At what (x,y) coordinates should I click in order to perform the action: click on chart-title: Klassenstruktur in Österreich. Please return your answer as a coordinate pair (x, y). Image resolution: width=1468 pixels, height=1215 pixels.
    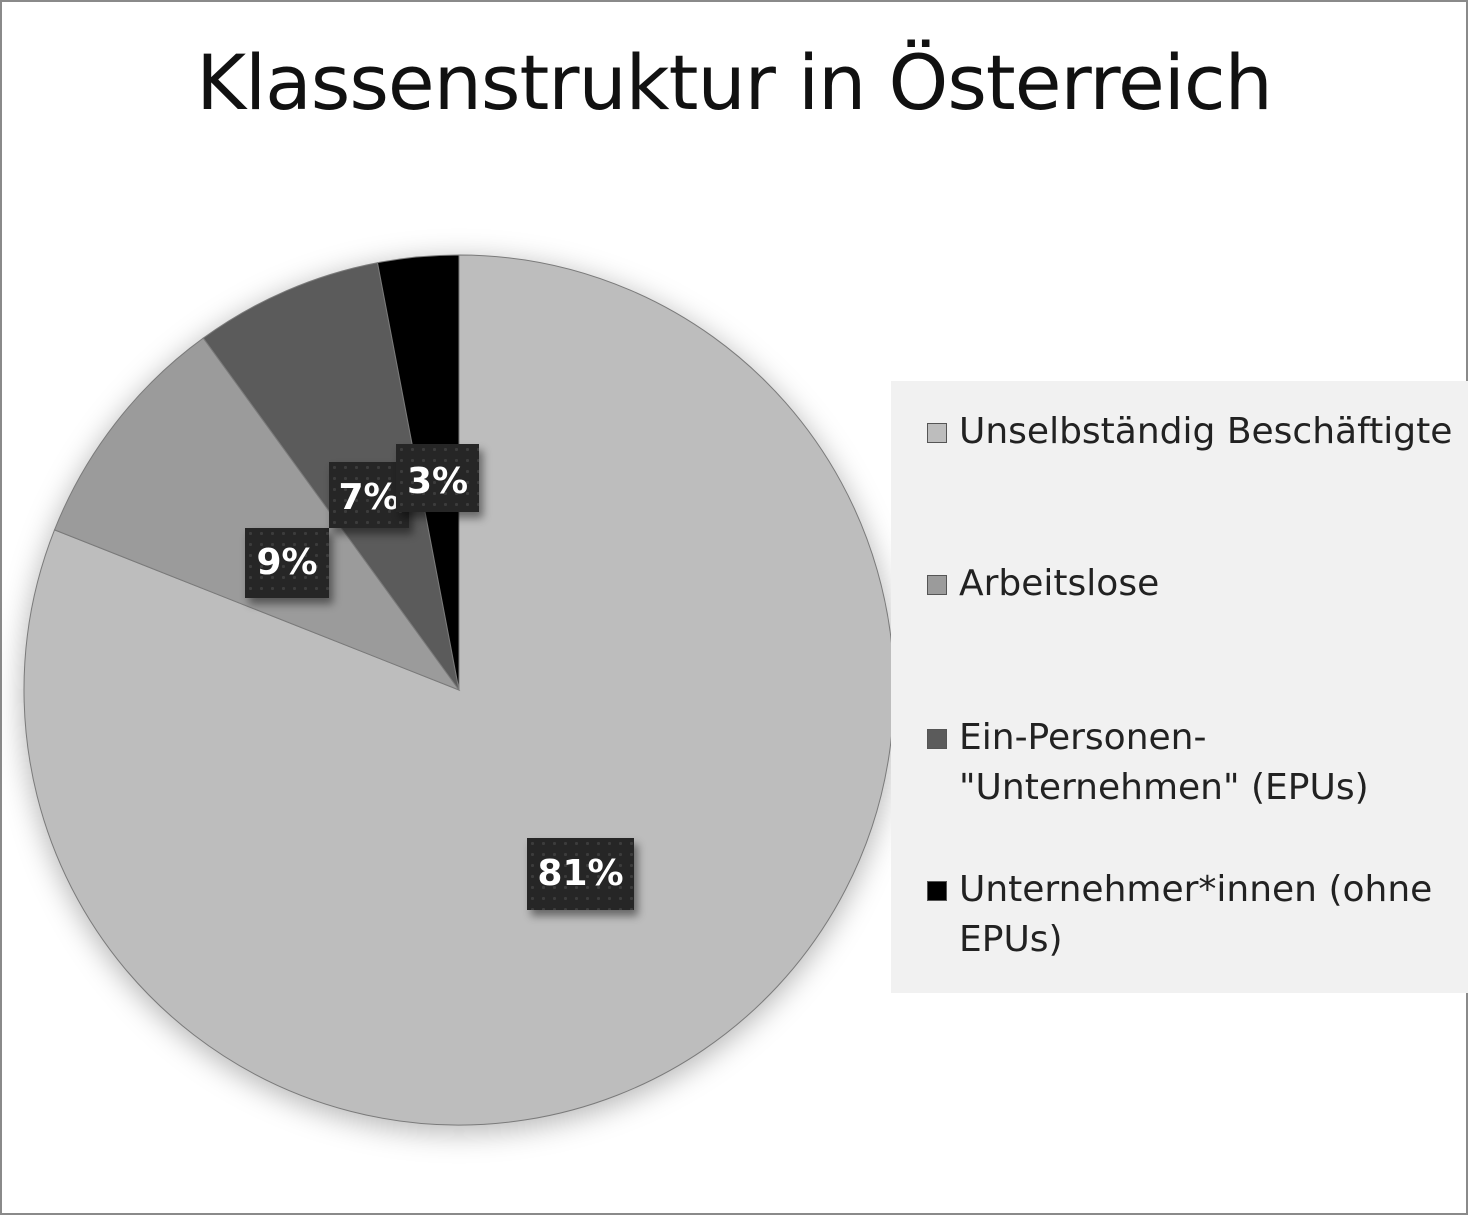
    Looking at the image, I should click on (734, 82).